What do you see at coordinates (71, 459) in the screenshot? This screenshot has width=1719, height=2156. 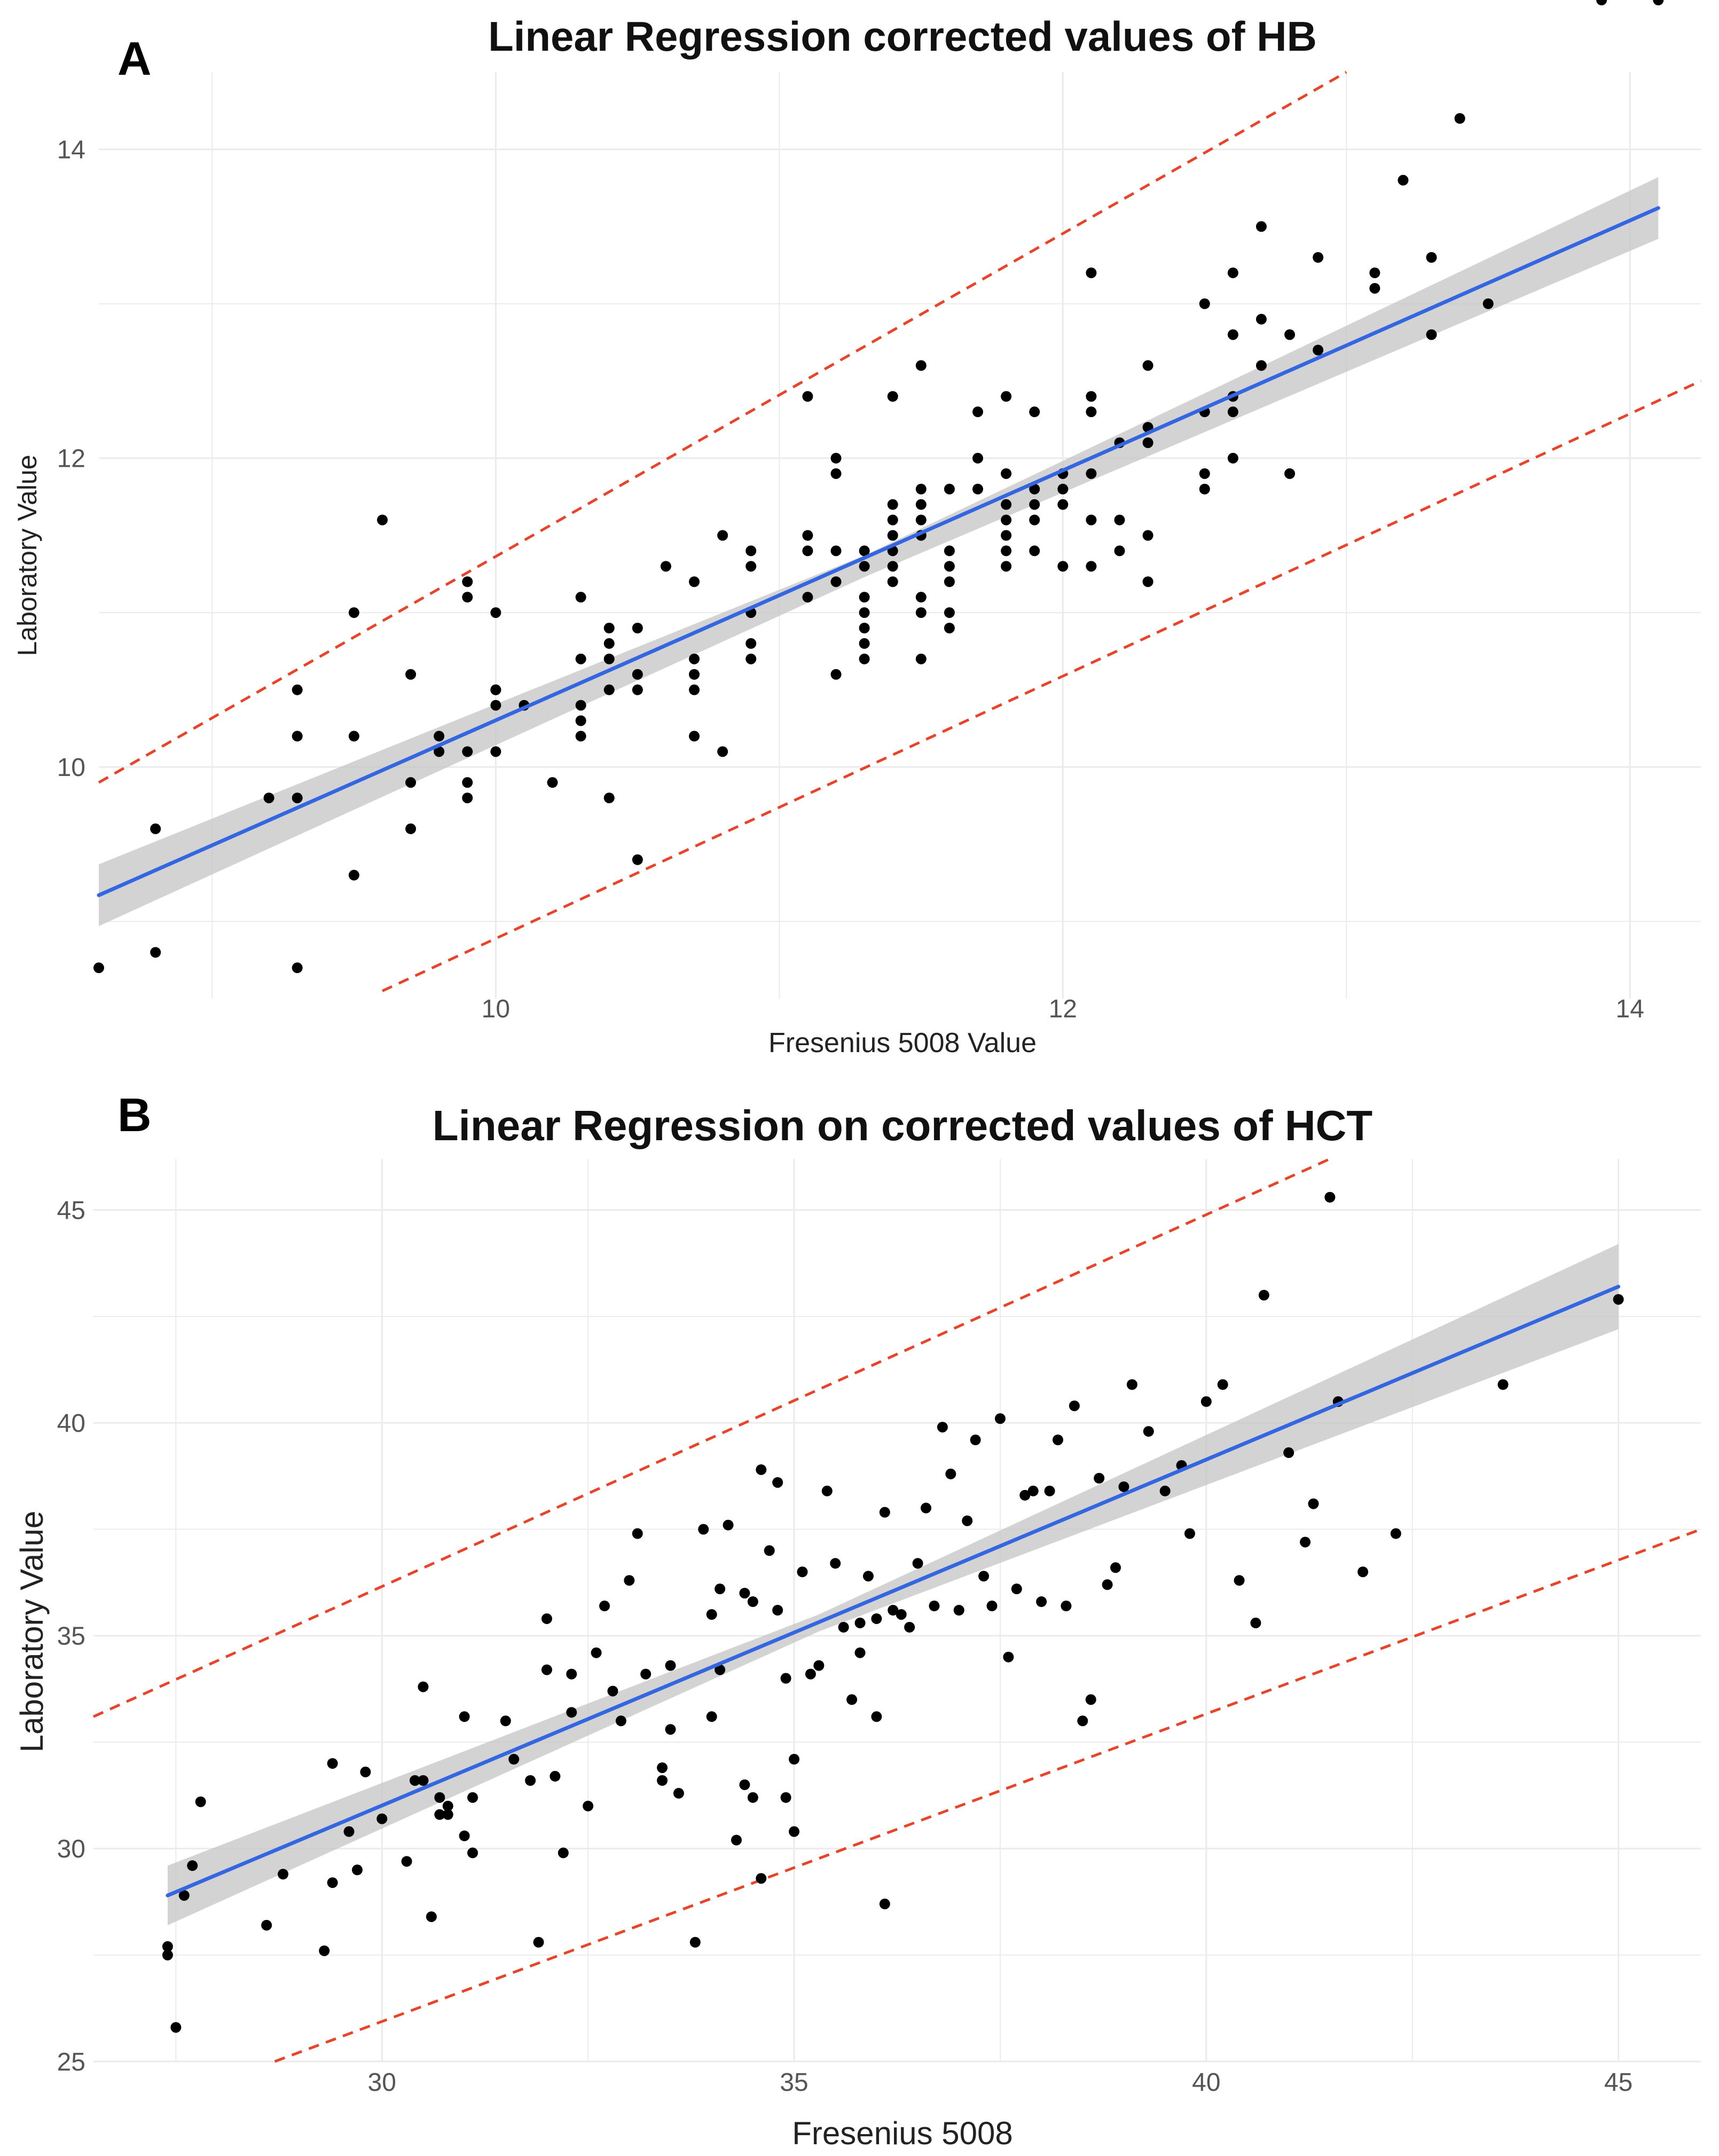 I see `y-tick-label: 12` at bounding box center [71, 459].